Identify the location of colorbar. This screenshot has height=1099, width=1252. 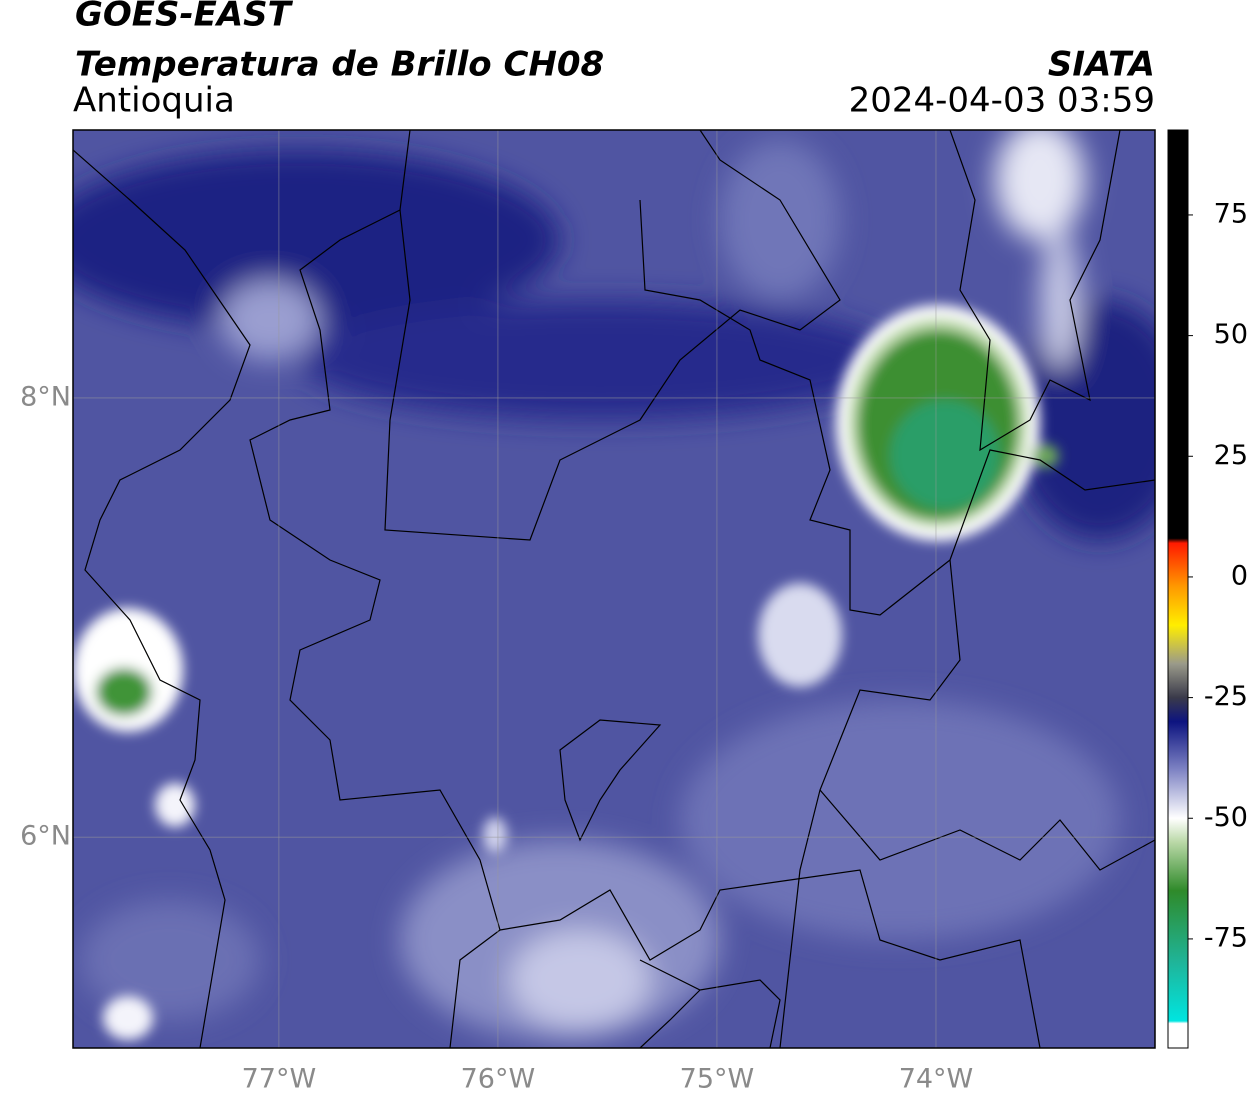
(1178, 589).